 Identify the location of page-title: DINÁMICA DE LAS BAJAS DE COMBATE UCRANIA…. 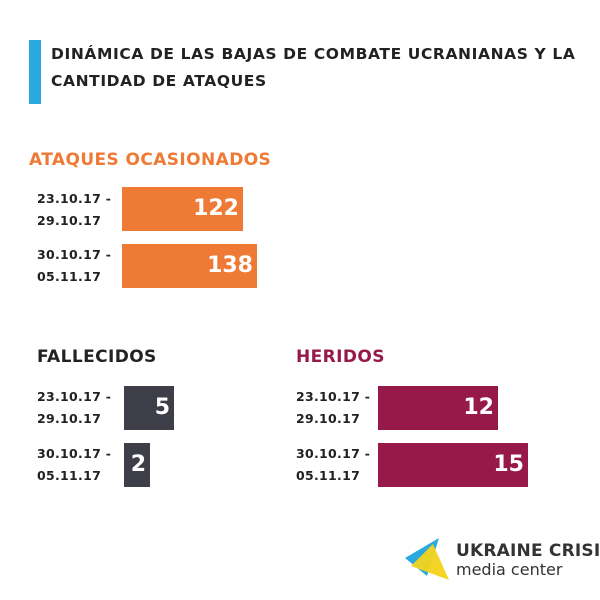
(313, 67).